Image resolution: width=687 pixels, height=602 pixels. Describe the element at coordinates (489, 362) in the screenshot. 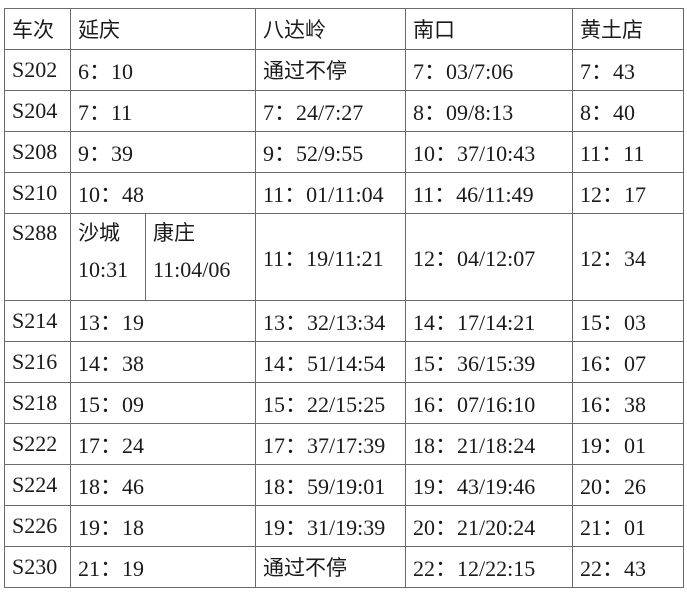

I see `nankou-time: 15：36/15:39` at that location.